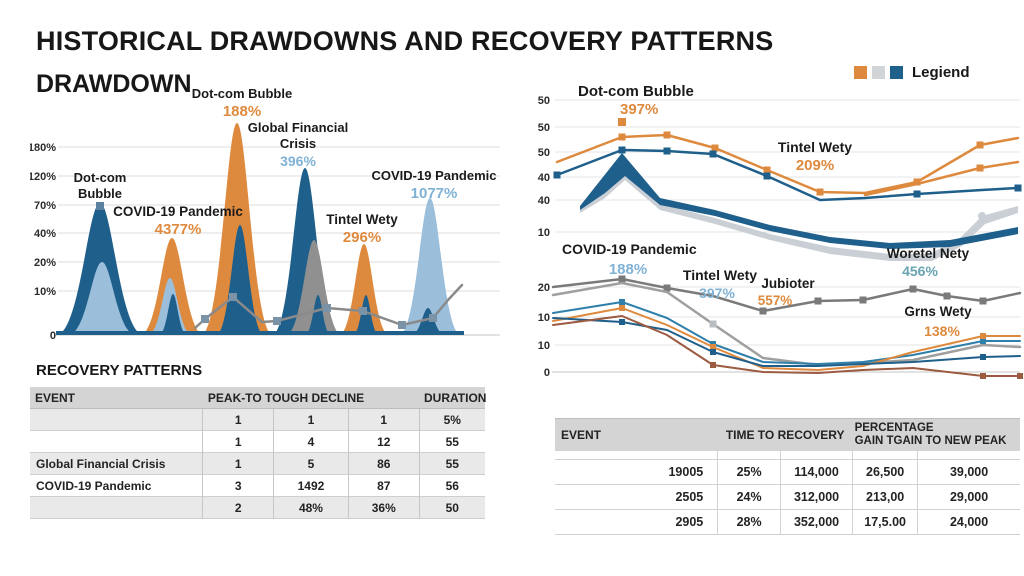 This screenshot has height=576, width=1024. I want to click on orange-isolated-marker, so click(622, 122).